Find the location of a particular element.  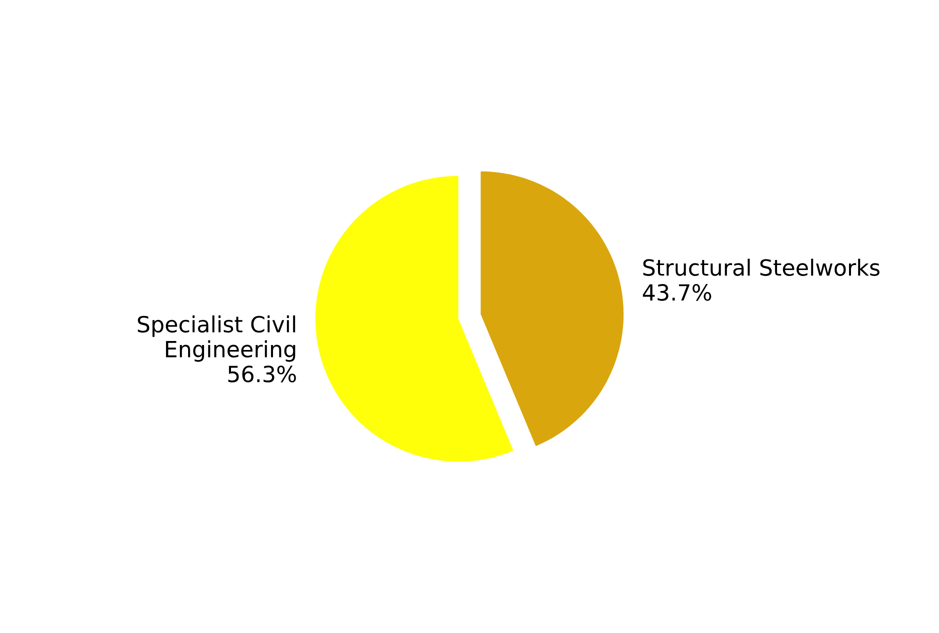

slice-label: Structural Steelworks is located at coordinates (761, 267).